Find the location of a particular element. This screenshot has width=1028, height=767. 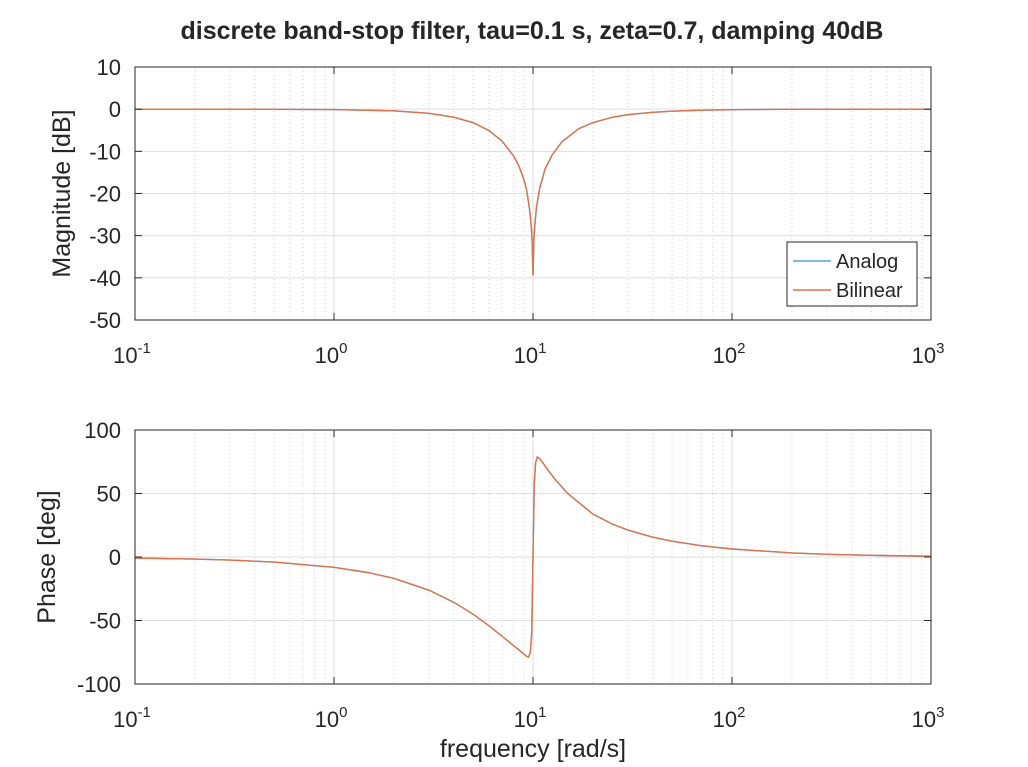

y-tick-label: 50 is located at coordinates (109, 494).